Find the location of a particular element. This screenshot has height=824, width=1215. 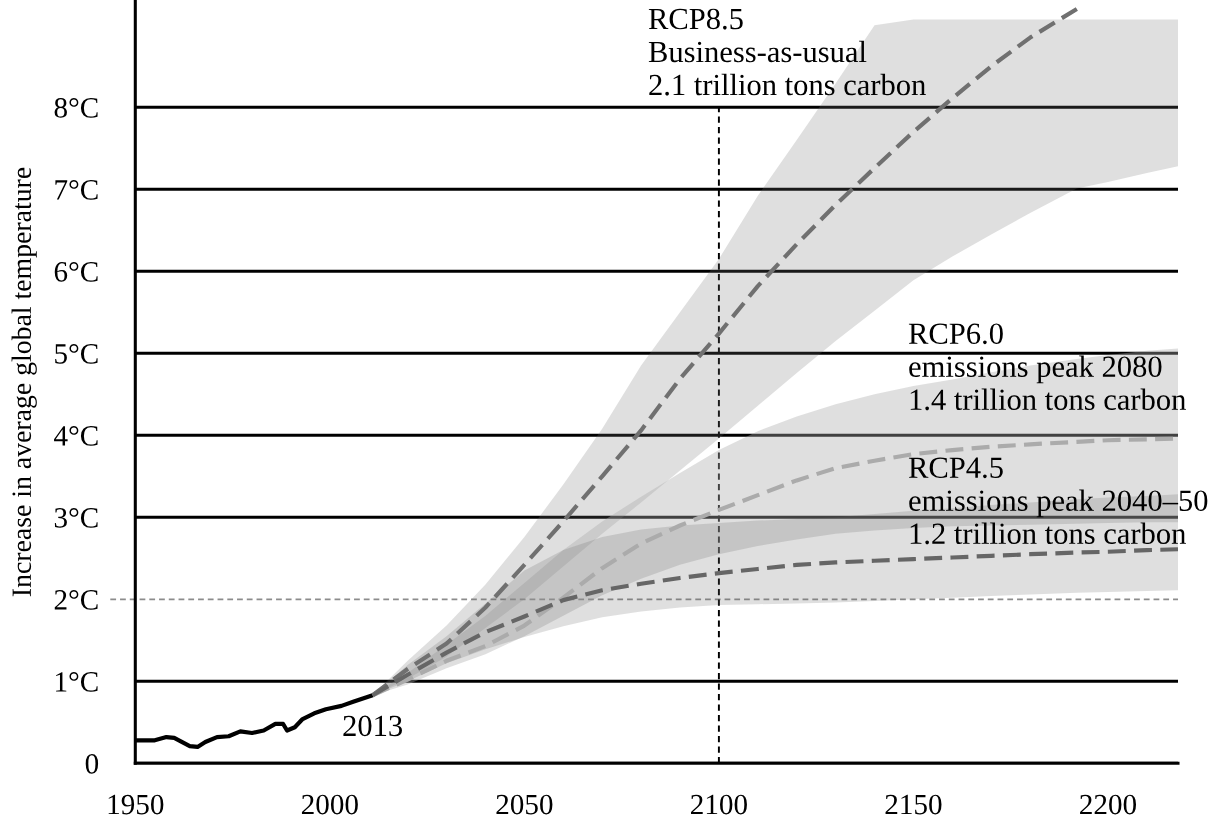

x-tick-label: 2000 is located at coordinates (329, 804).